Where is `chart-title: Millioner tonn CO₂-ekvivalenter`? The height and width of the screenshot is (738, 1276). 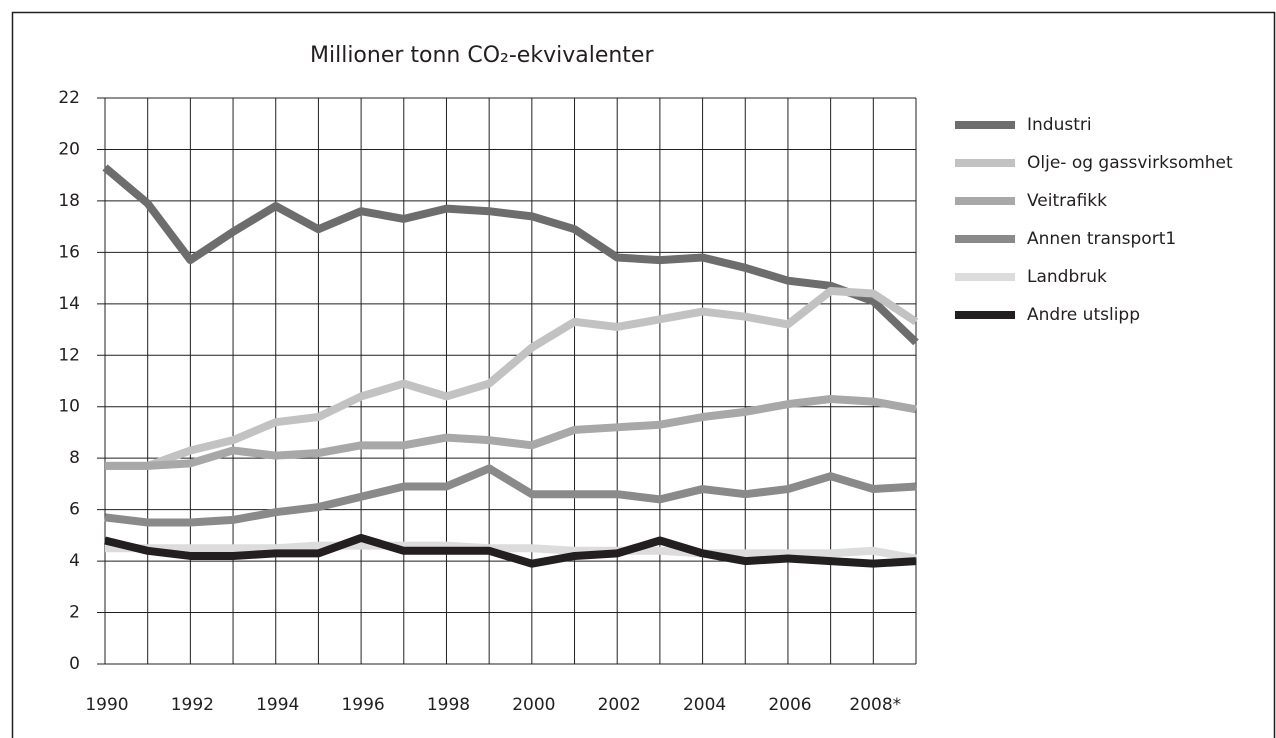
chart-title: Millioner tonn CO₂-ekvivalenter is located at coordinates (482, 55).